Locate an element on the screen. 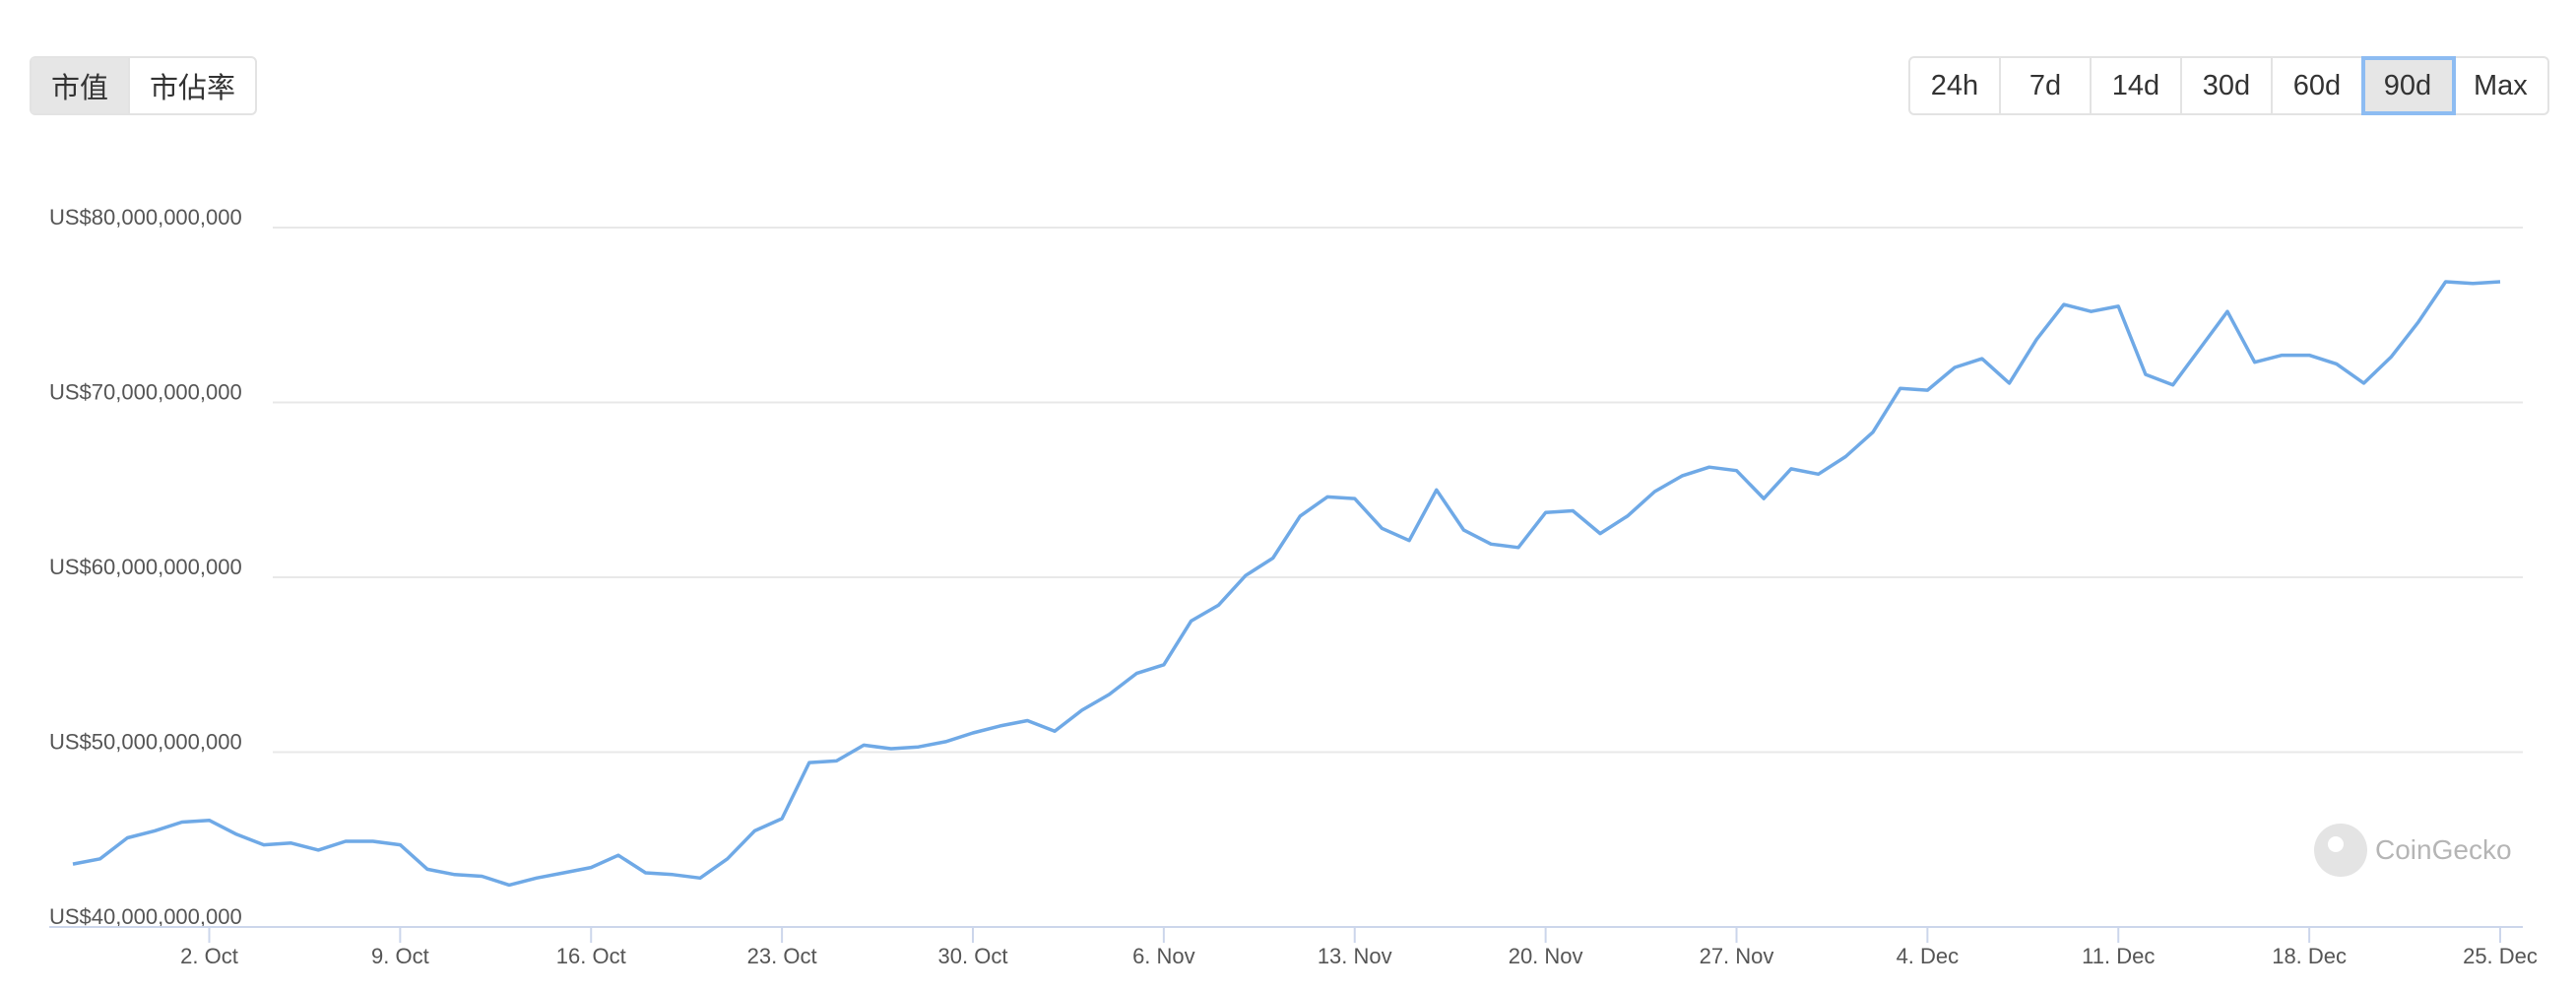 Image resolution: width=2576 pixels, height=993 pixels. range-toggle: 24h 7d 14d 30d 60d 90d Max is located at coordinates (2228, 85).